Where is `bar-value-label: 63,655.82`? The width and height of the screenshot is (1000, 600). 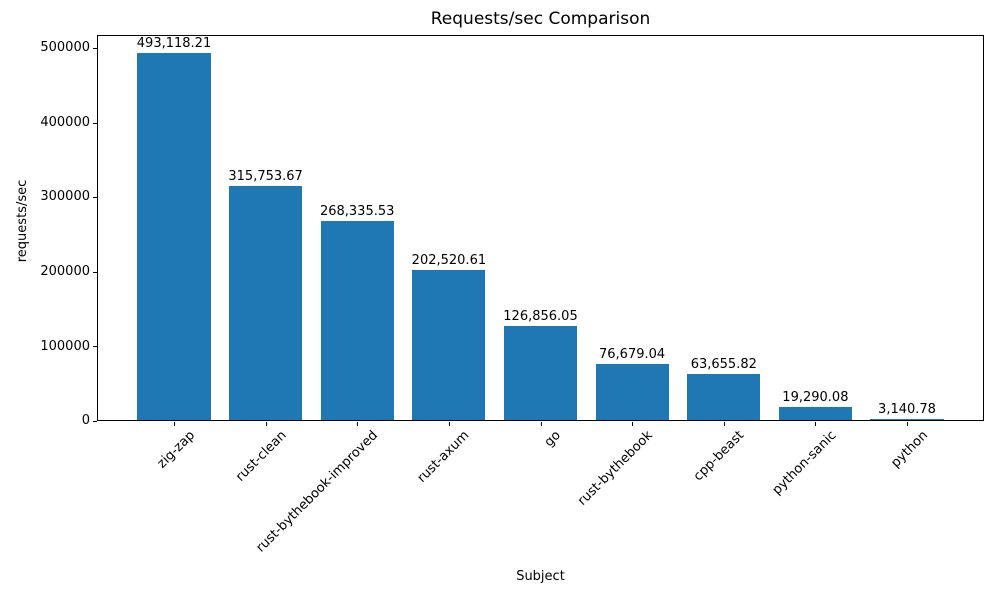 bar-value-label: 63,655.82 is located at coordinates (723, 364).